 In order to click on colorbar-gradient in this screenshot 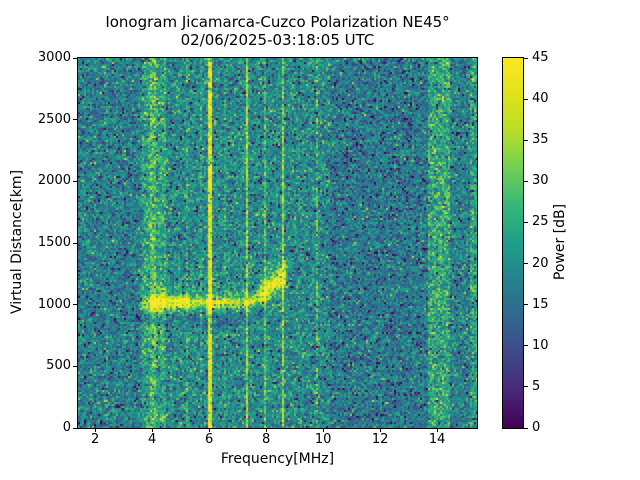, I will do `click(513, 243)`.